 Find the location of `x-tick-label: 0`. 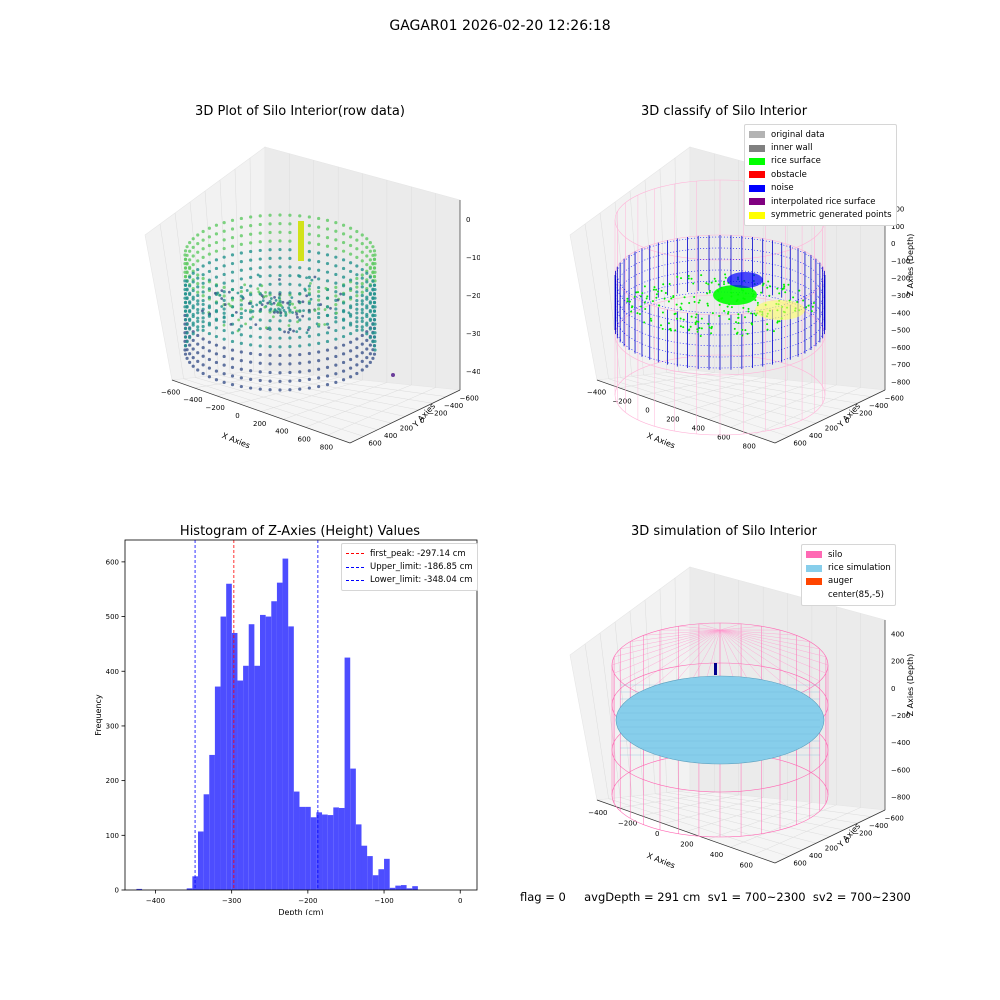

x-tick-label: 0 is located at coordinates (237, 416).